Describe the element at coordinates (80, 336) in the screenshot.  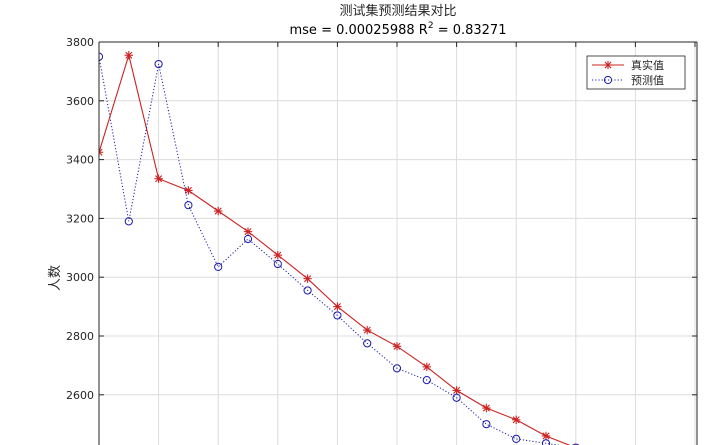
I see `y-tick-label: 2800` at that location.